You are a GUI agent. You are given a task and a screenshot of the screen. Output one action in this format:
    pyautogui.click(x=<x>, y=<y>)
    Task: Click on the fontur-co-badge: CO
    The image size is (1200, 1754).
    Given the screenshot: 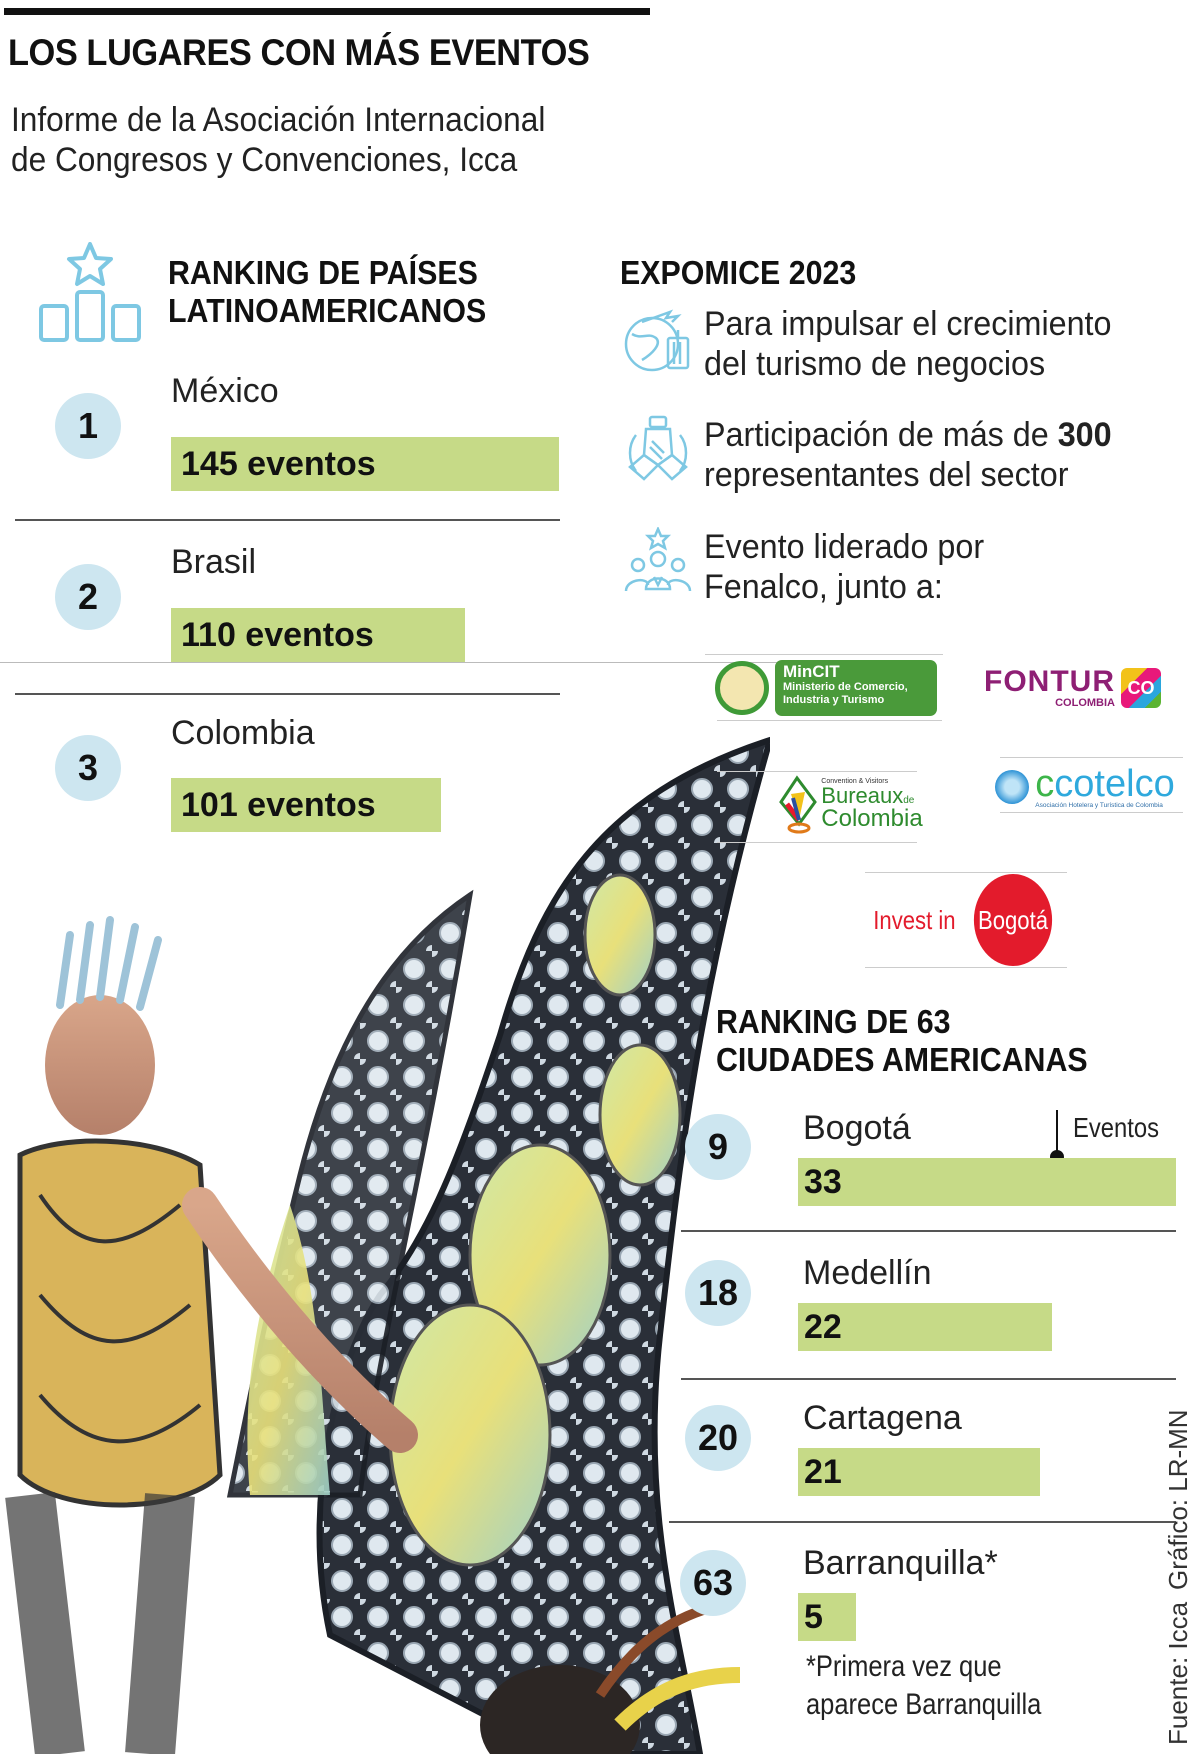 What is the action you would take?
    pyautogui.click(x=1140, y=688)
    